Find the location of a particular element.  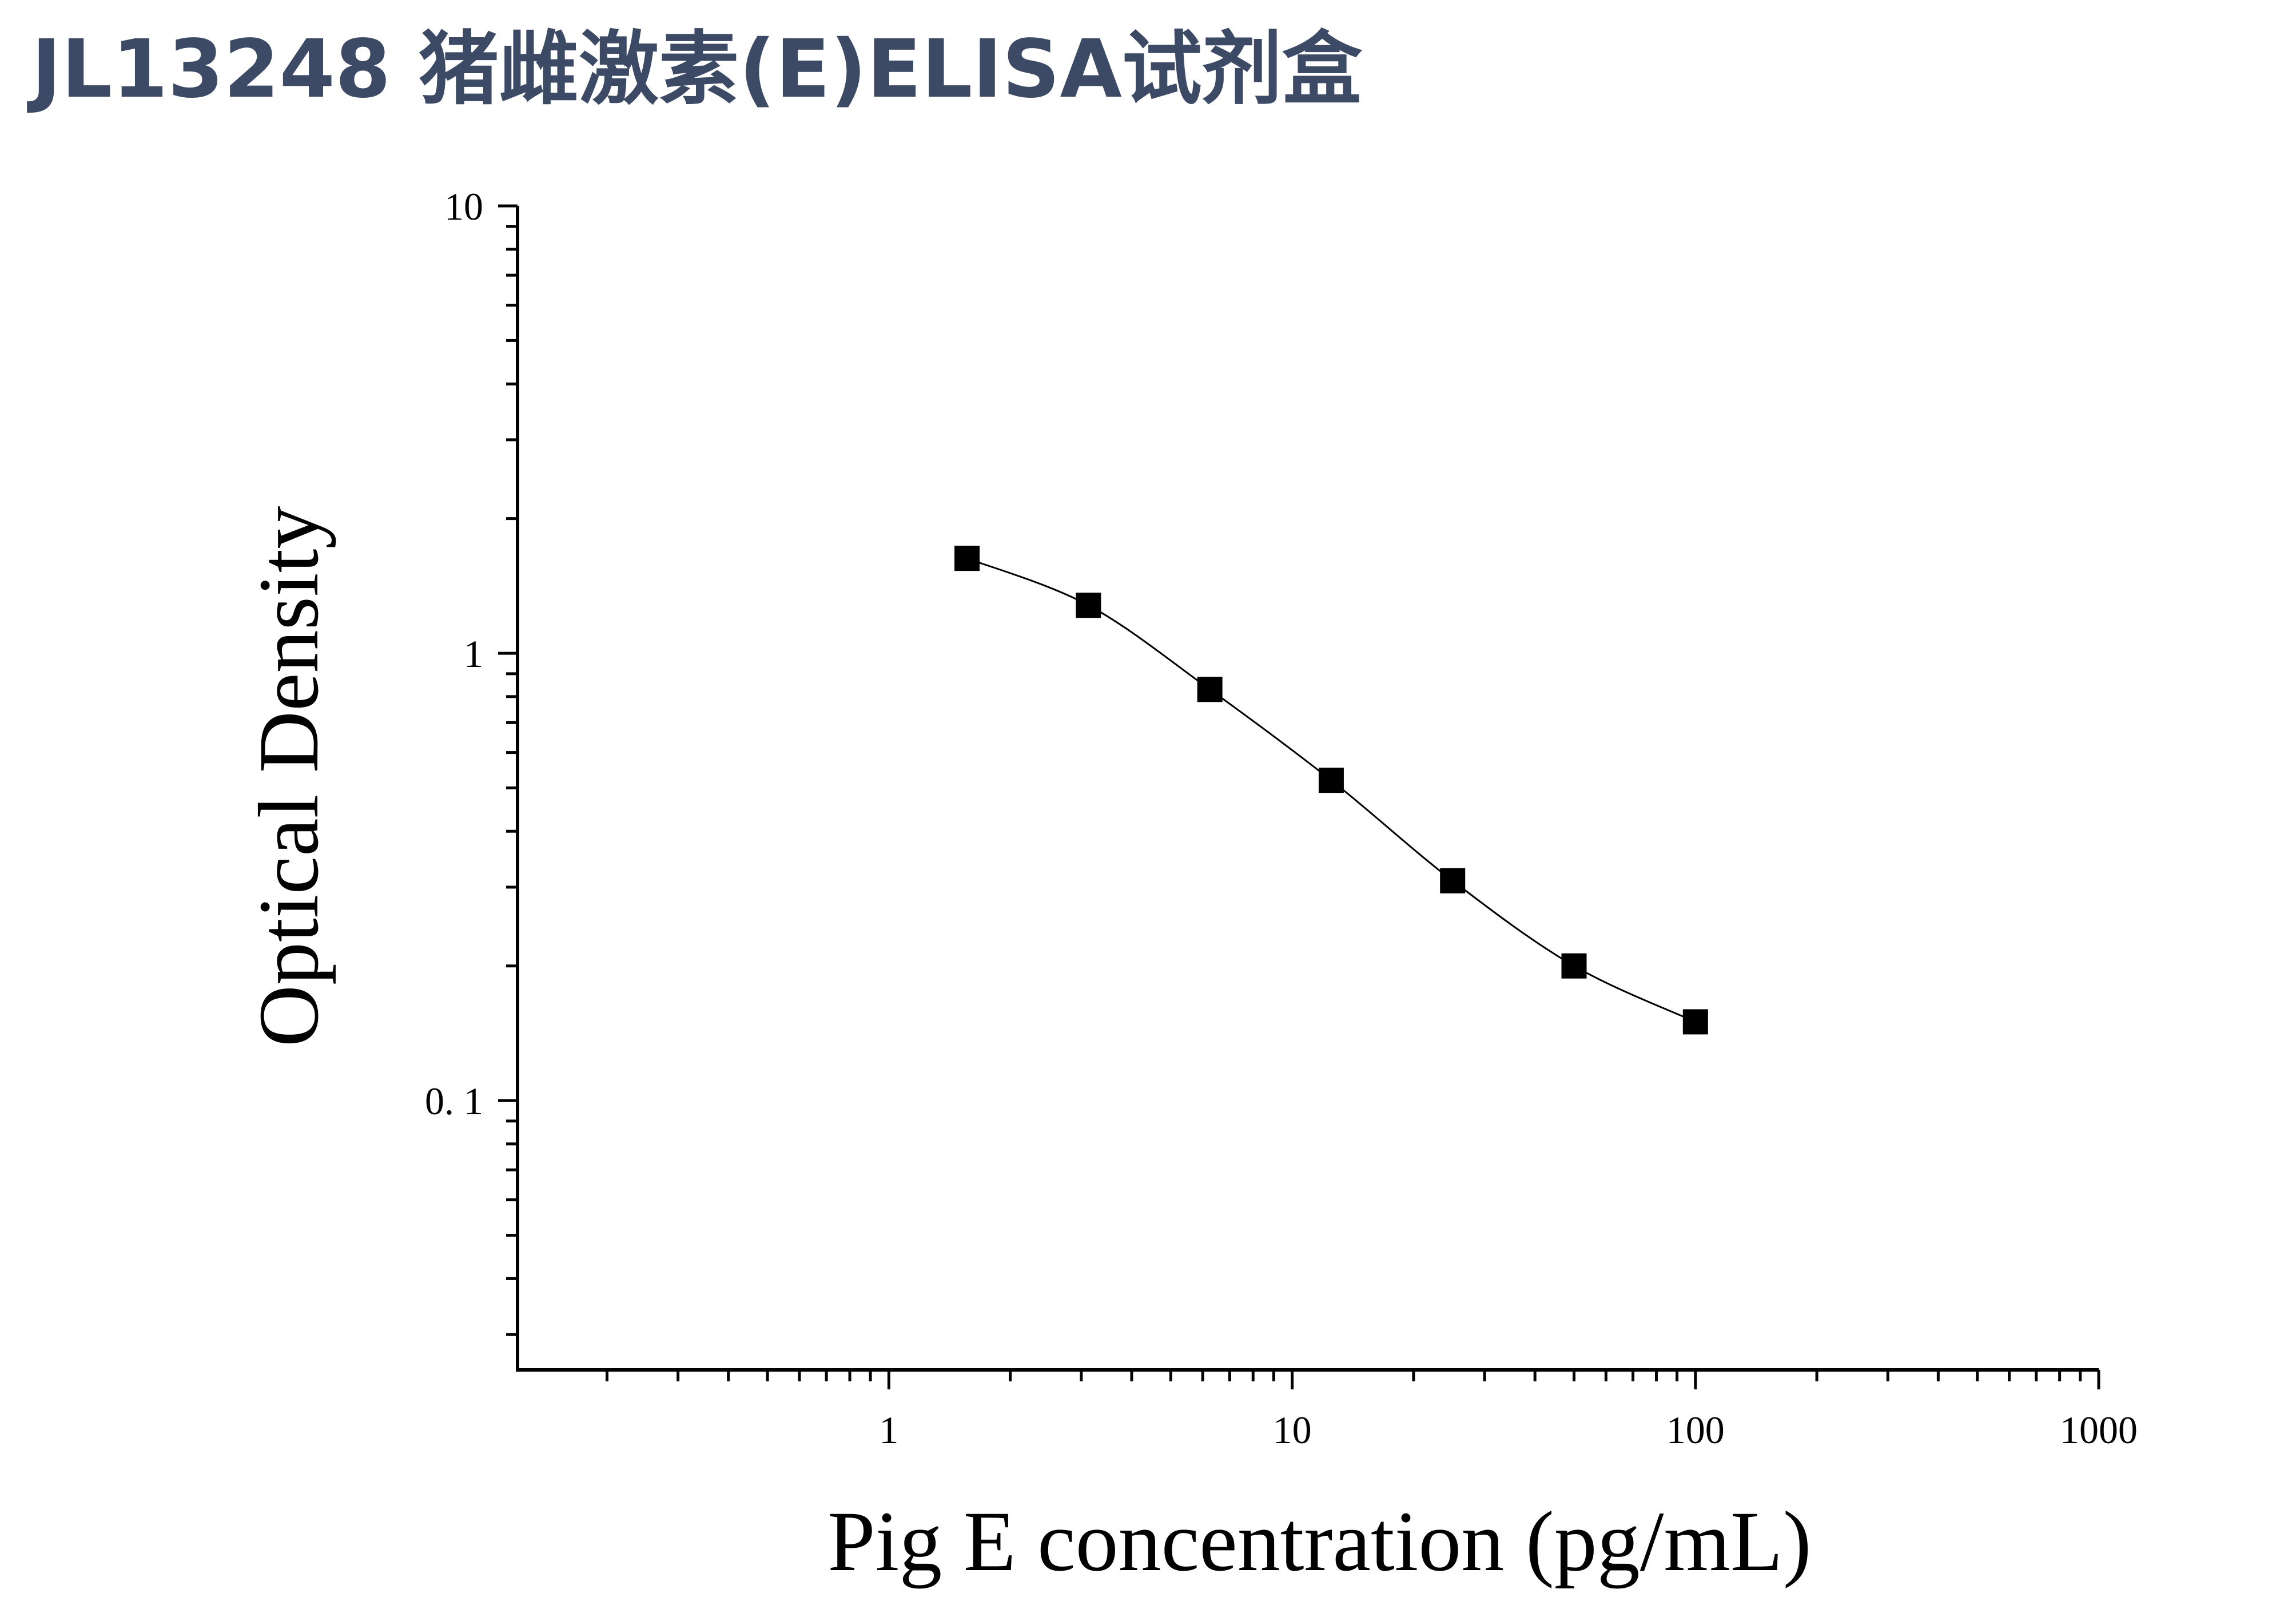

y-tick-label: 10 is located at coordinates (464, 206).